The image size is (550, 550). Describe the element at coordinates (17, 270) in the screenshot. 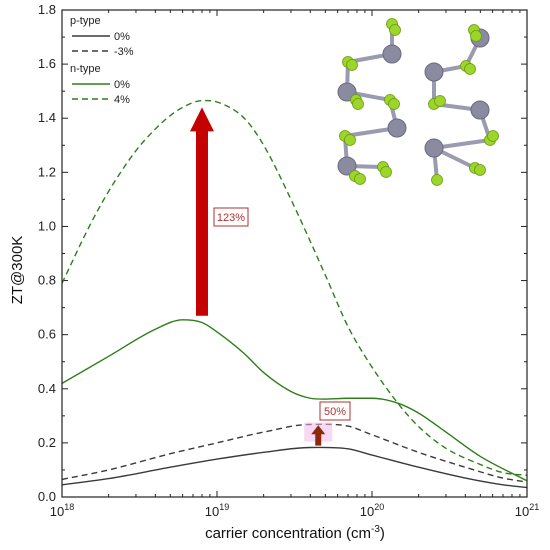

I see `y-axis-title: ZT@300K` at that location.